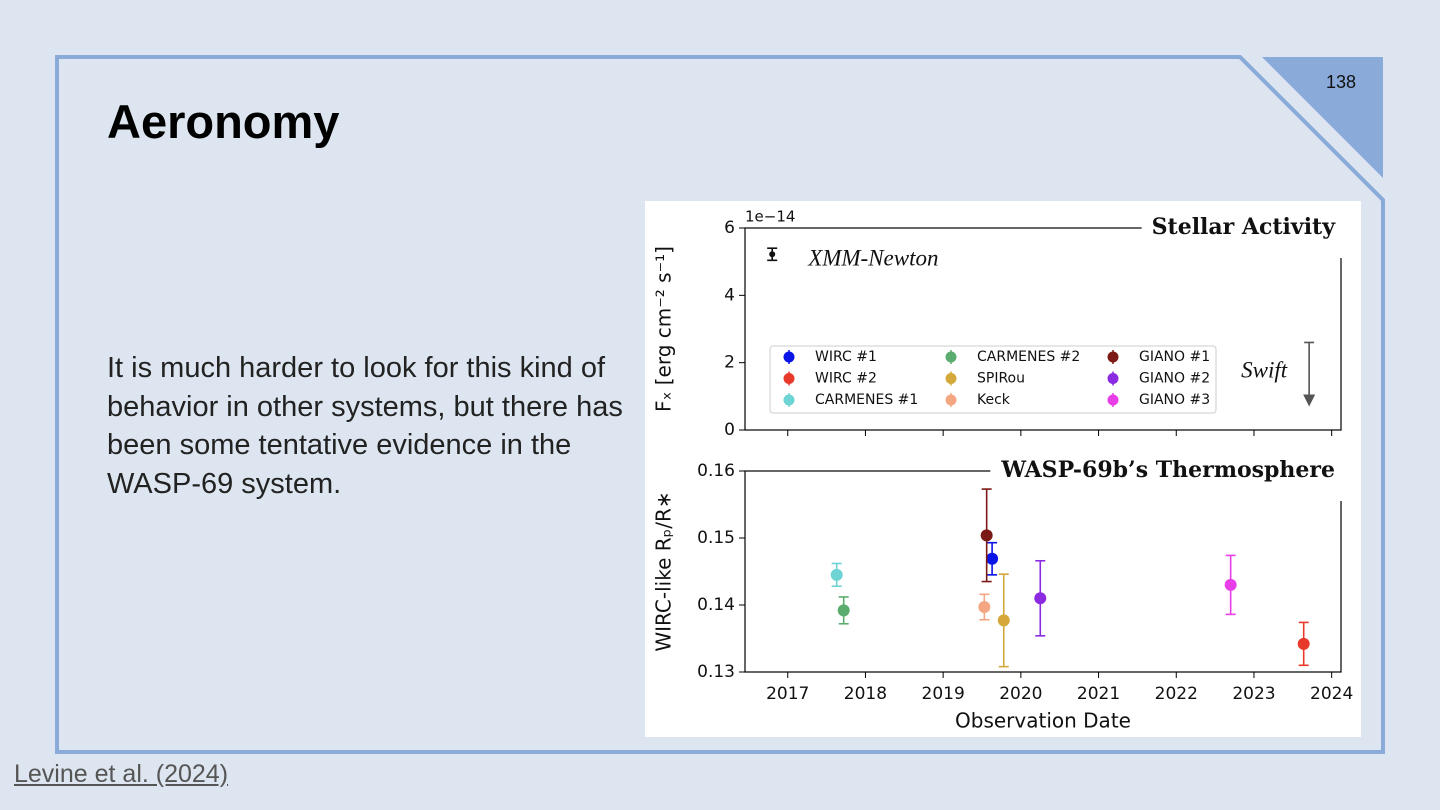 This screenshot has height=810, width=1440. Describe the element at coordinates (729, 363) in the screenshot. I see `y-tick-label: 2` at that location.